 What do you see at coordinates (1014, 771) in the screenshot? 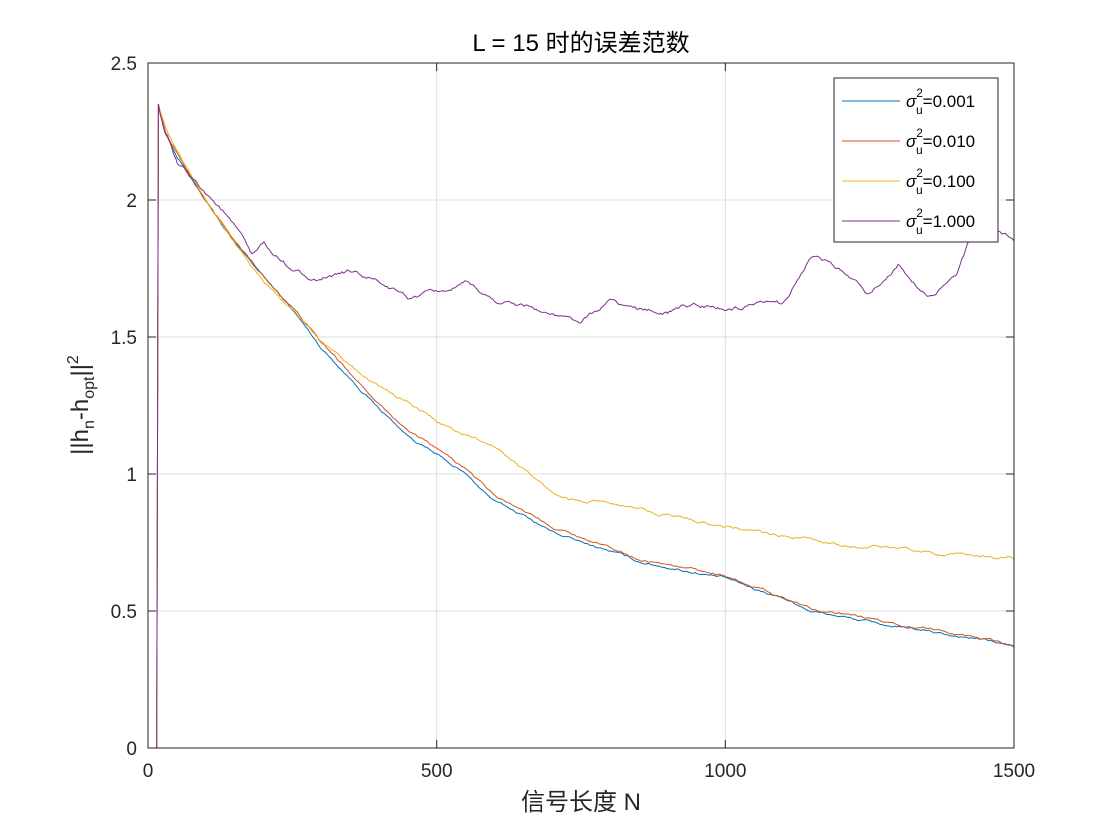
I see `x-tick-label: 1500` at bounding box center [1014, 771].